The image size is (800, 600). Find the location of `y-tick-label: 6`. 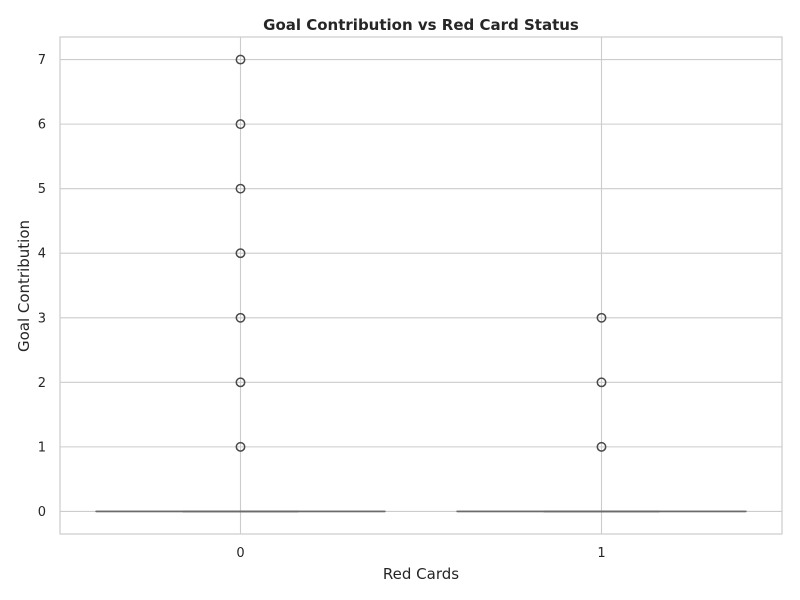

y-tick-label: 6 is located at coordinates (42, 125).